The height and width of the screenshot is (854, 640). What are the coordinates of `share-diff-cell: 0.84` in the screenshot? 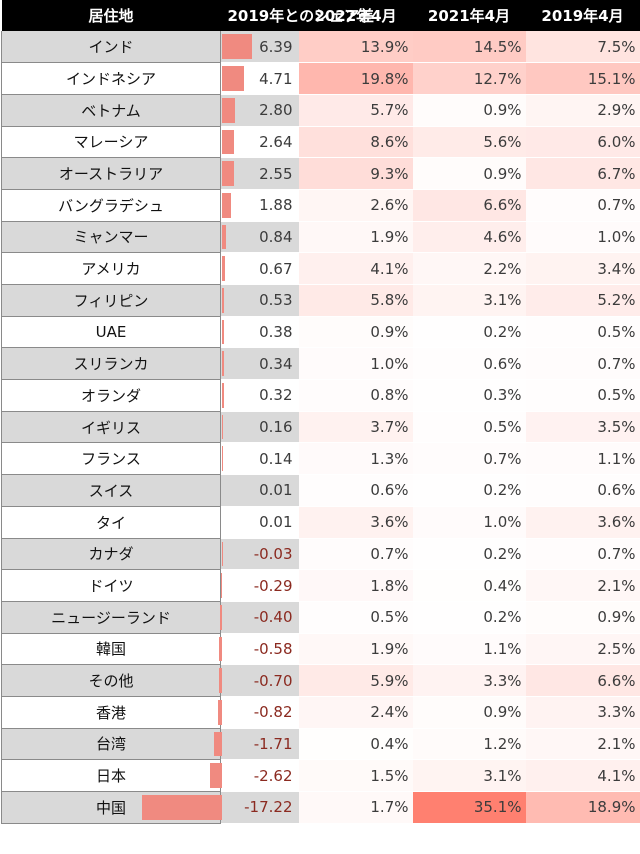 It's located at (259, 237).